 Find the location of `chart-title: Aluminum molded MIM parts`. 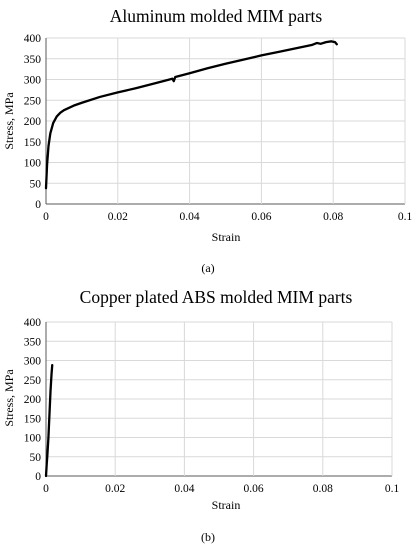

chart-title: Aluminum molded MIM parts is located at coordinates (216, 16).